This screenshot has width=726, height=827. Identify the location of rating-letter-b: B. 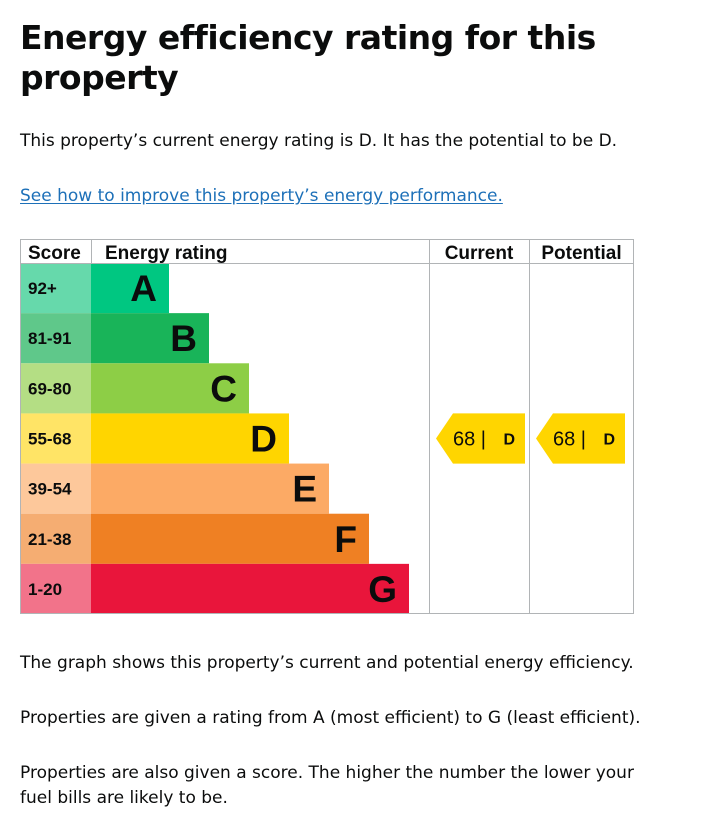
(183, 338).